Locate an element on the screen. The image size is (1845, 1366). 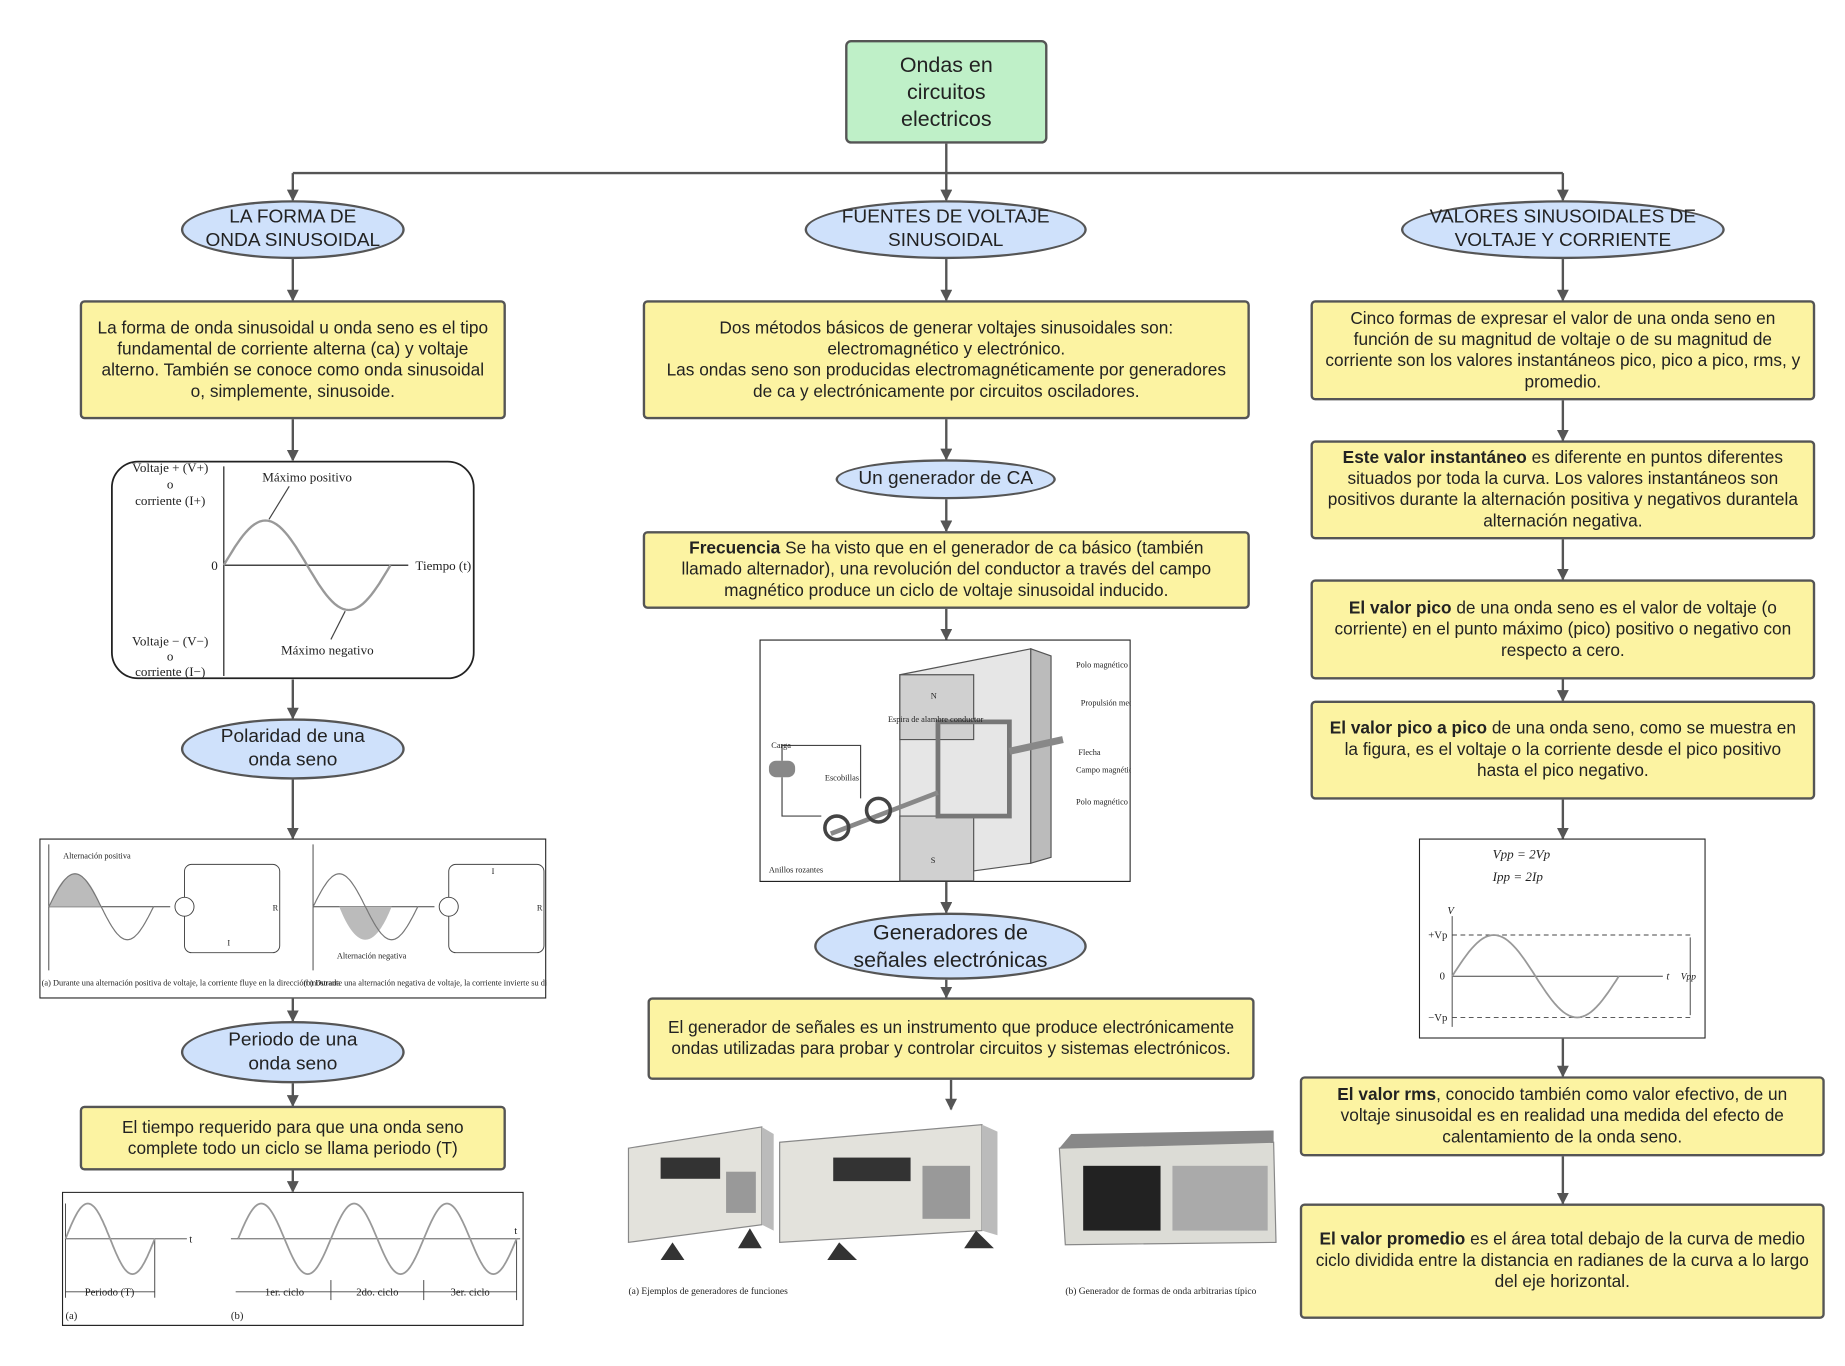
wire is located at coordinates (821, 780).